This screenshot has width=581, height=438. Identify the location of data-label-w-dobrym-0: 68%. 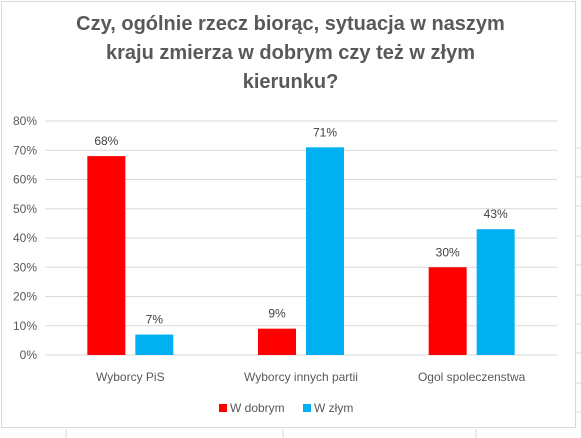
(106, 141).